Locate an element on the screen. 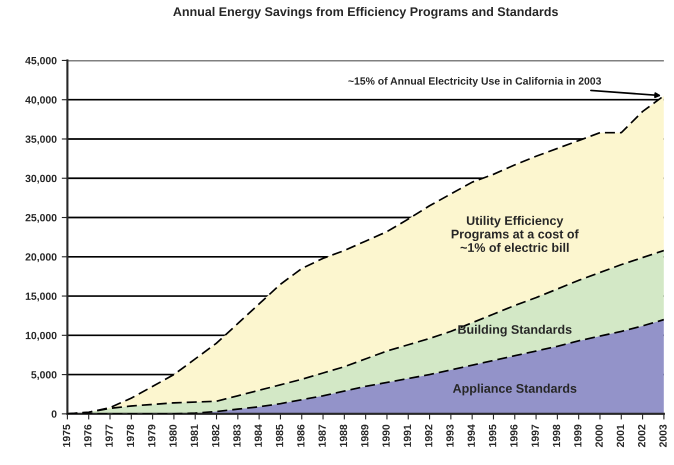  series-label: Building Standards is located at coordinates (515, 330).